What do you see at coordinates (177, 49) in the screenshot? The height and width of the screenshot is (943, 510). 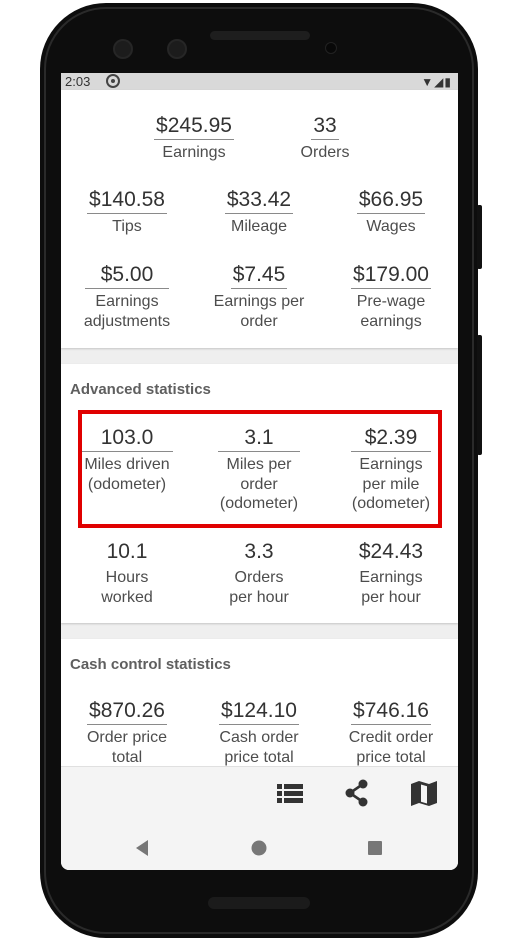 I see `front-sensor` at bounding box center [177, 49].